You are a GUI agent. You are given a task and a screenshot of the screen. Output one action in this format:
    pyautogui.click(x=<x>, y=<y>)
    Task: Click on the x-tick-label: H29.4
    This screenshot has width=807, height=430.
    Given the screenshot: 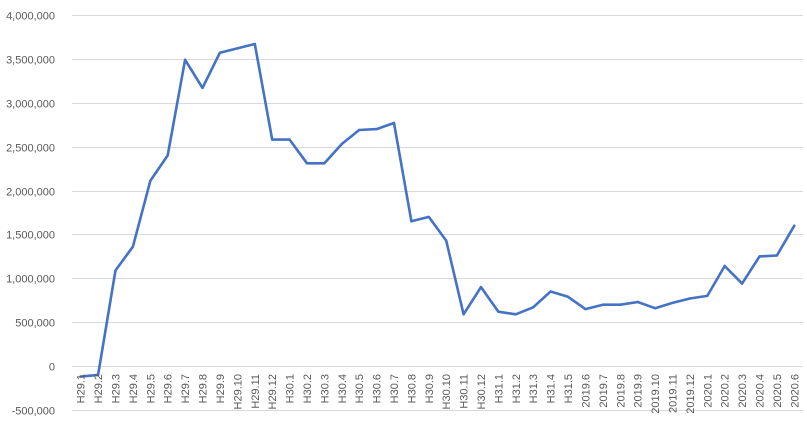 What is the action you would take?
    pyautogui.click(x=134, y=388)
    